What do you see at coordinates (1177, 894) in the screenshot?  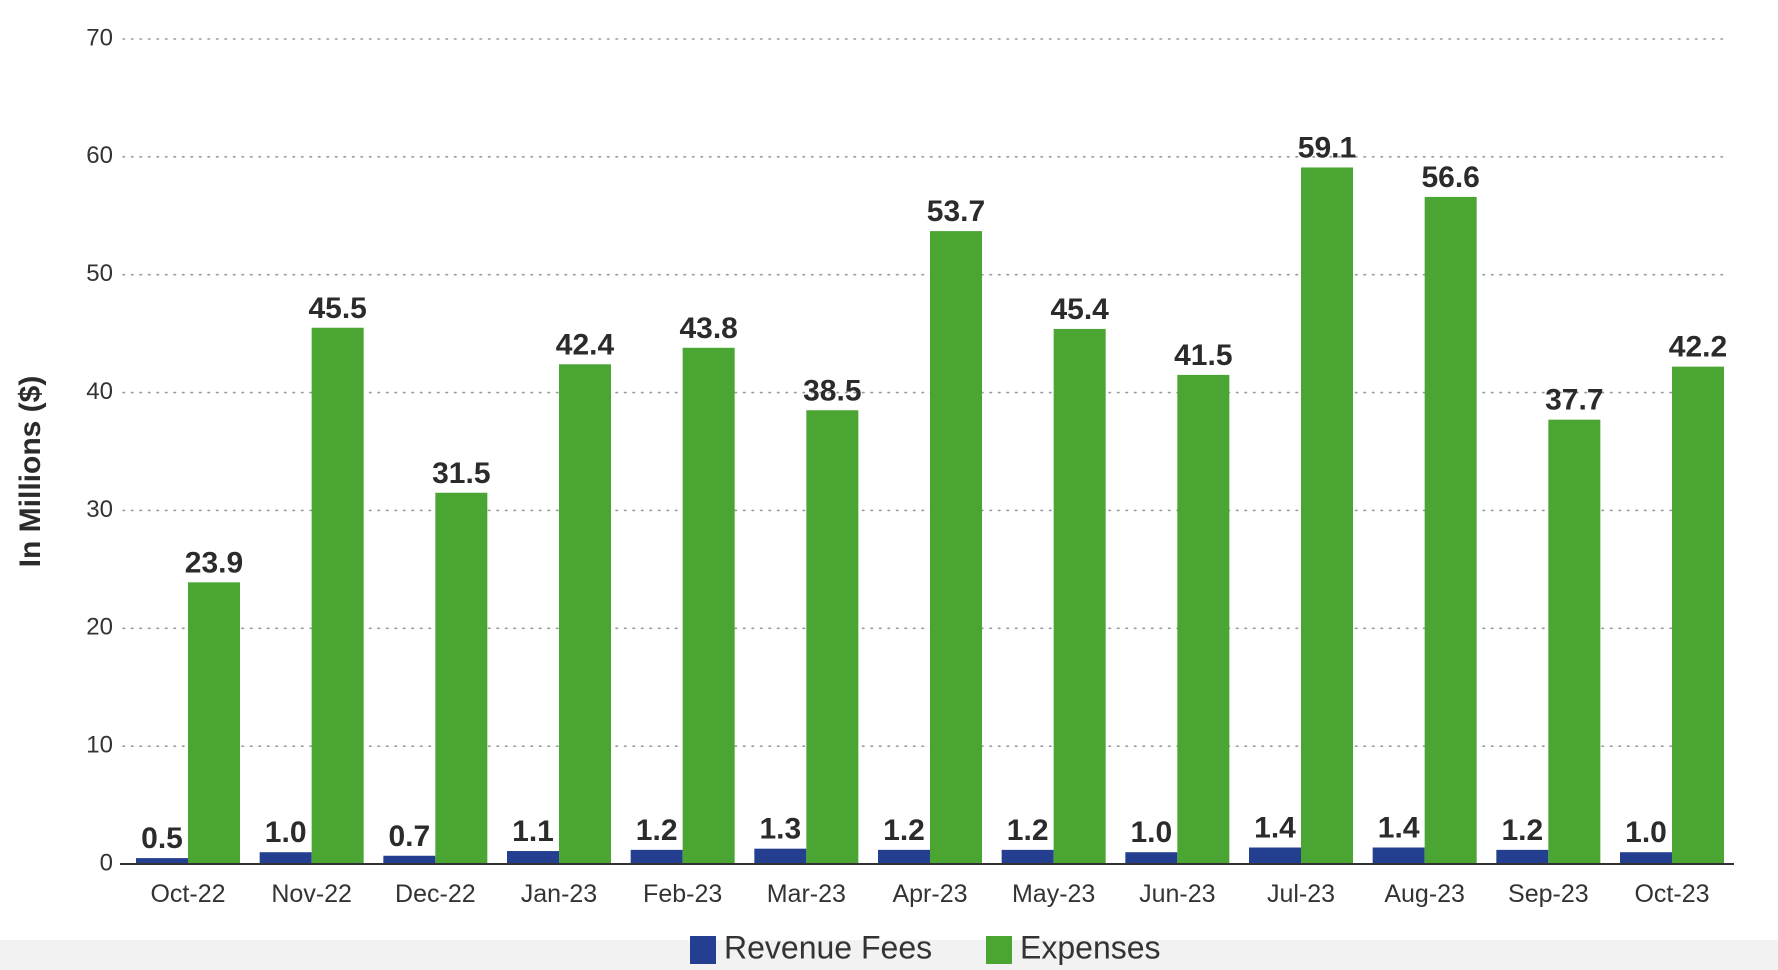 I see `x-tick-label: Jun-23` at bounding box center [1177, 894].